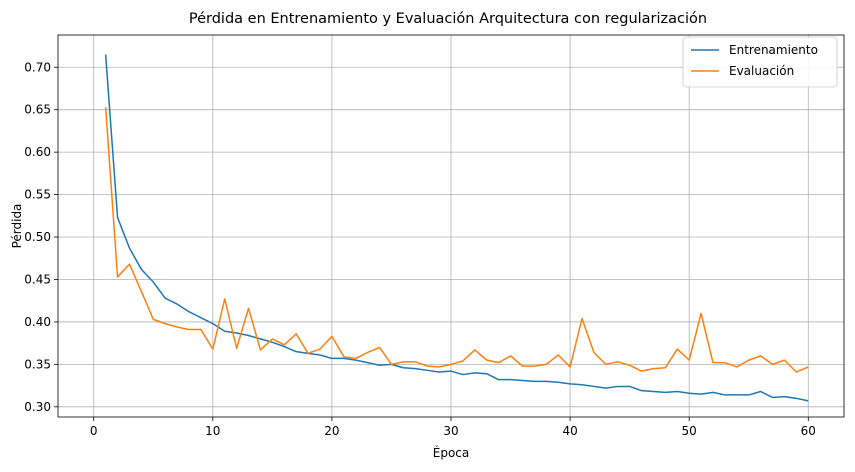  What do you see at coordinates (17, 226) in the screenshot?
I see `y-axis-label: Pérdida` at bounding box center [17, 226].